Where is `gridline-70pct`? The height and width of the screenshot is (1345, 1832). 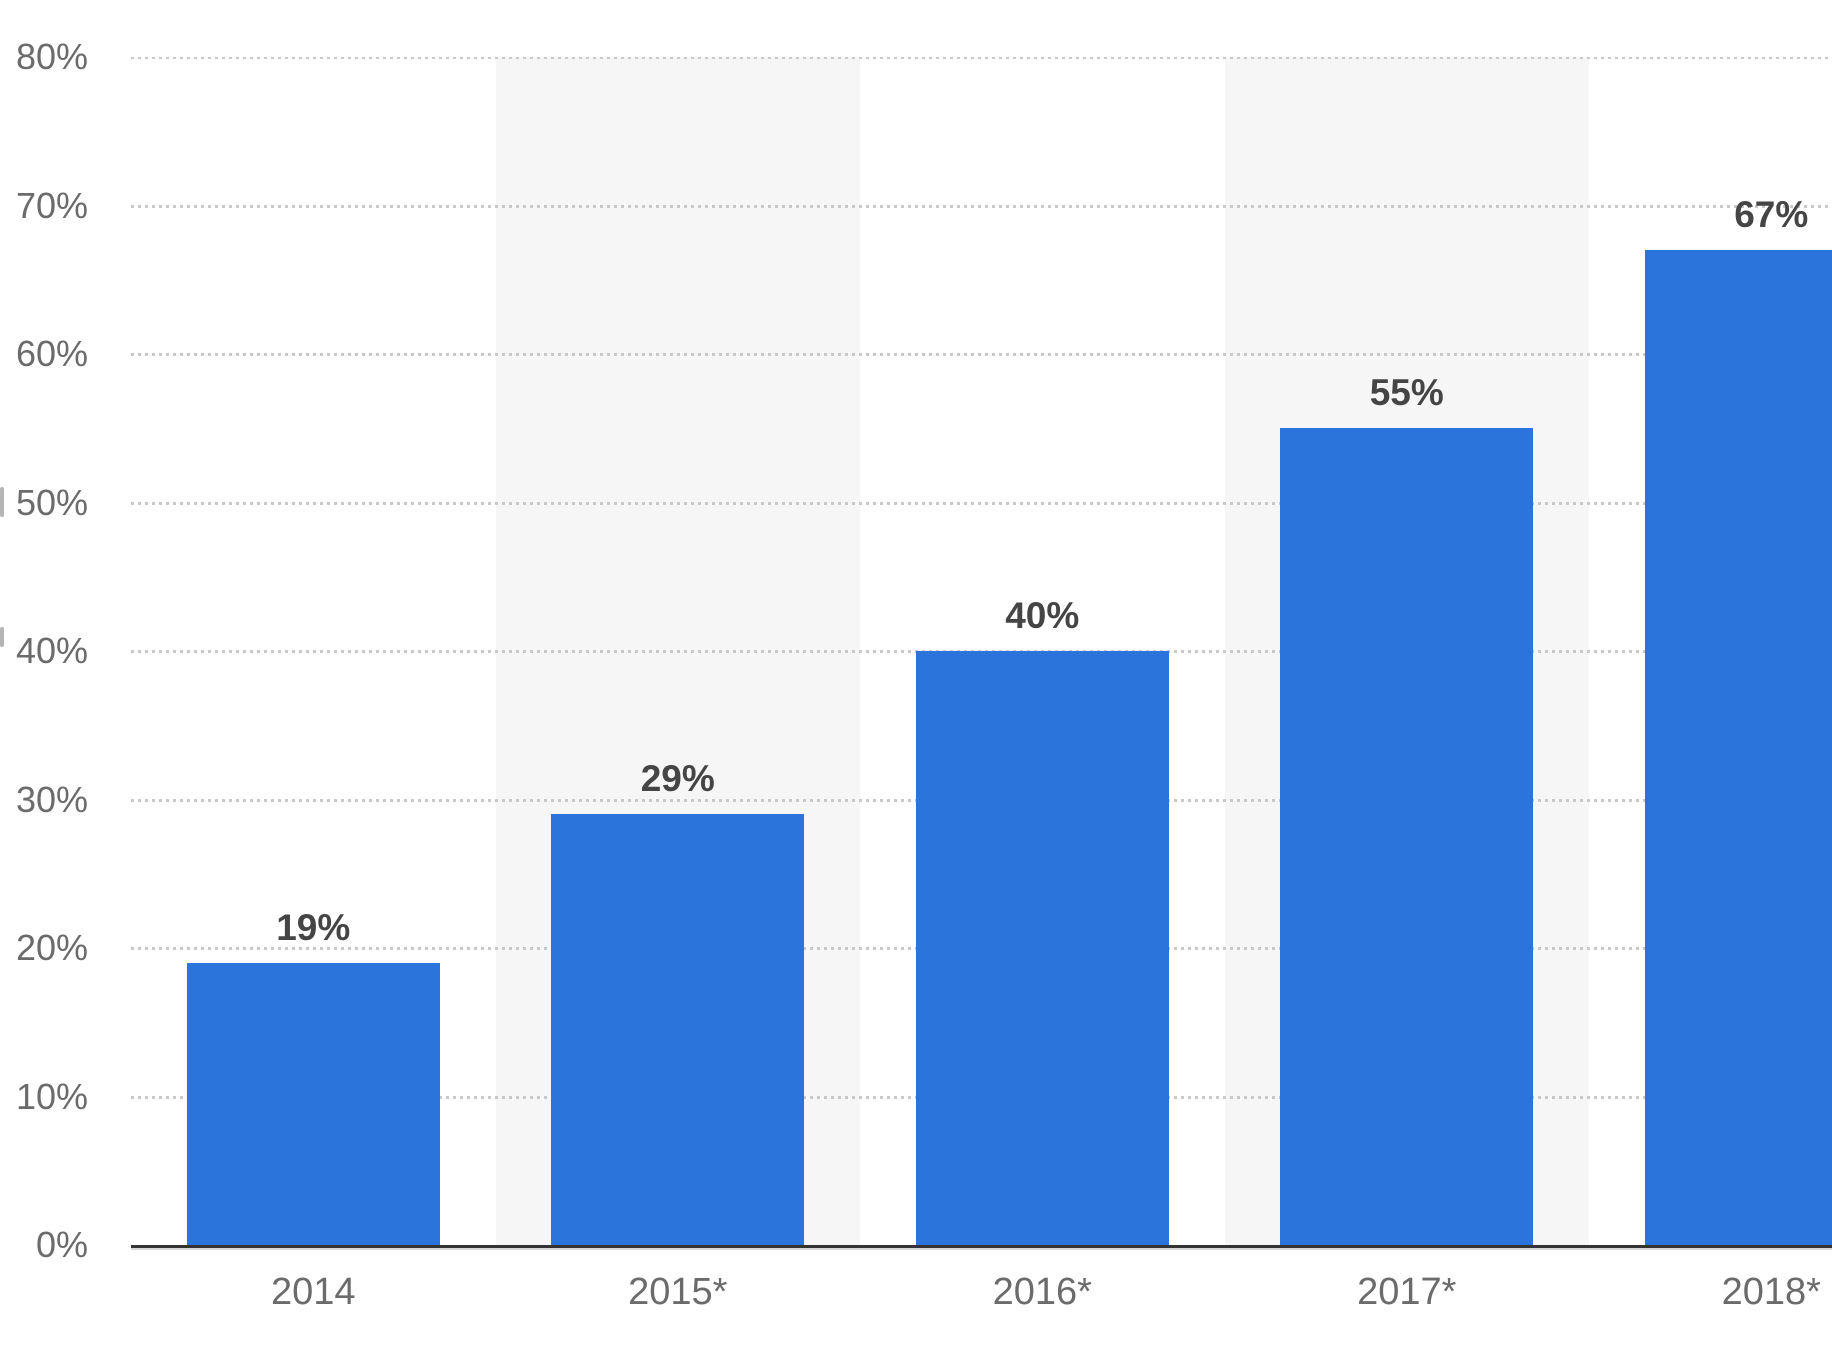 gridline-70pct is located at coordinates (981, 206).